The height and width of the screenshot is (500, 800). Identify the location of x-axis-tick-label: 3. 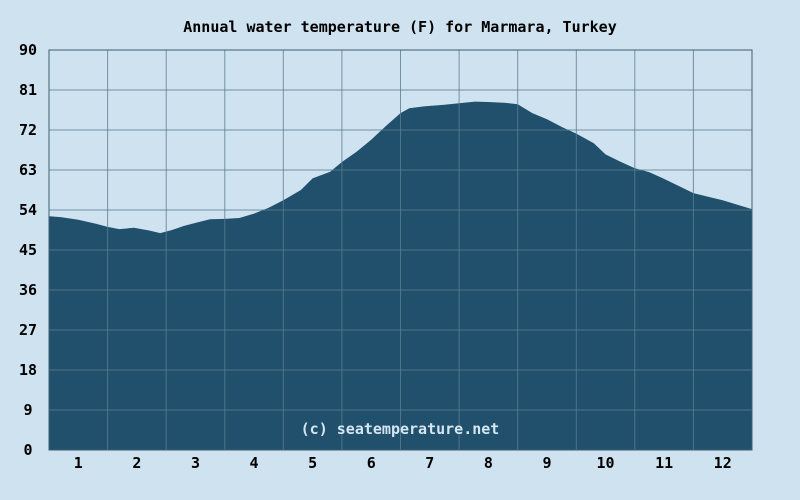
(195, 463).